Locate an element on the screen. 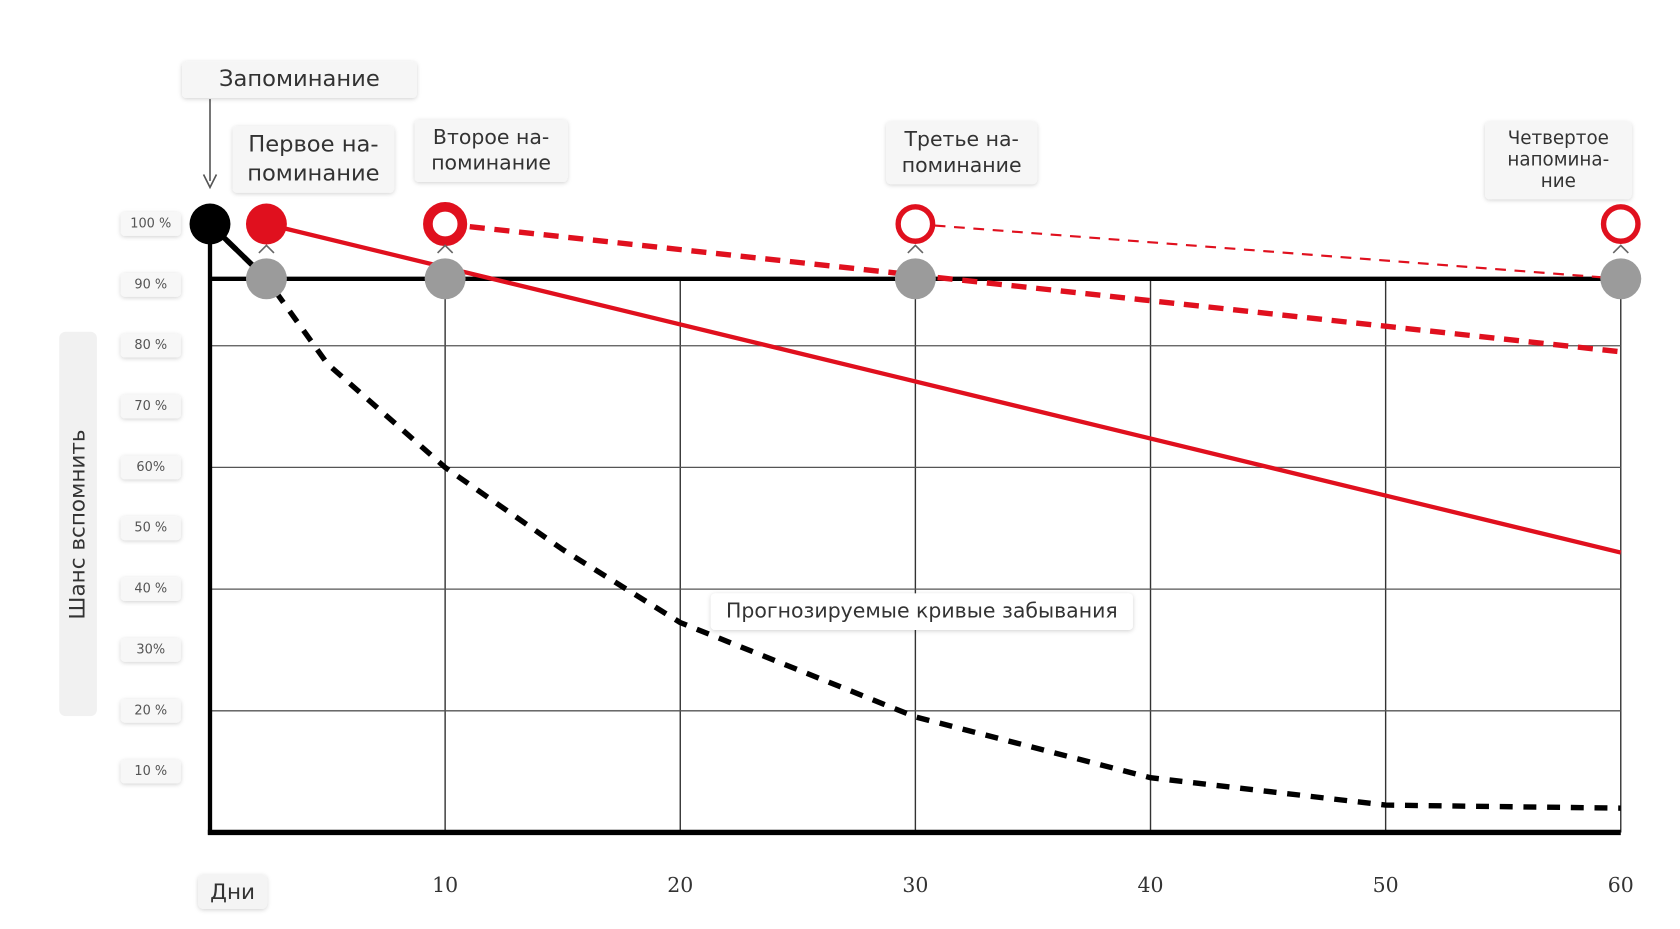 This screenshot has width=1680, height=929. y-tick-label: 40 % is located at coordinates (150, 589).